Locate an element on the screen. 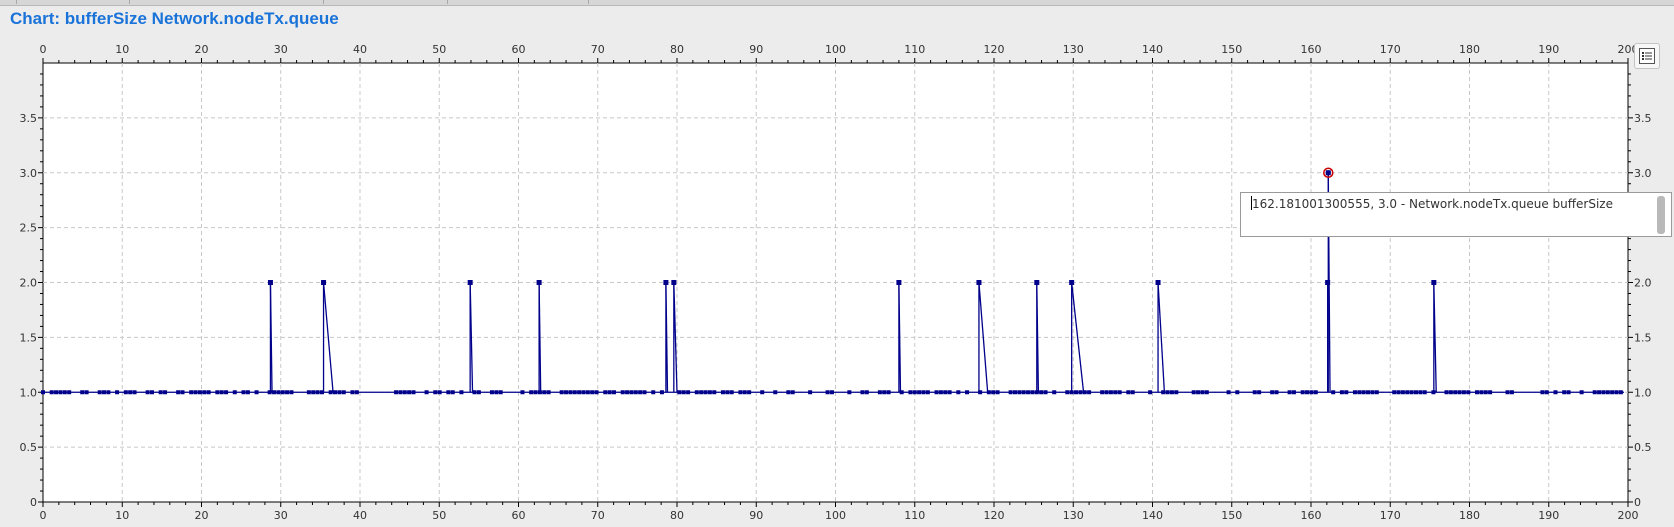 The height and width of the screenshot is (527, 1674). y-tick-label-right: 2.0 is located at coordinates (1643, 283).